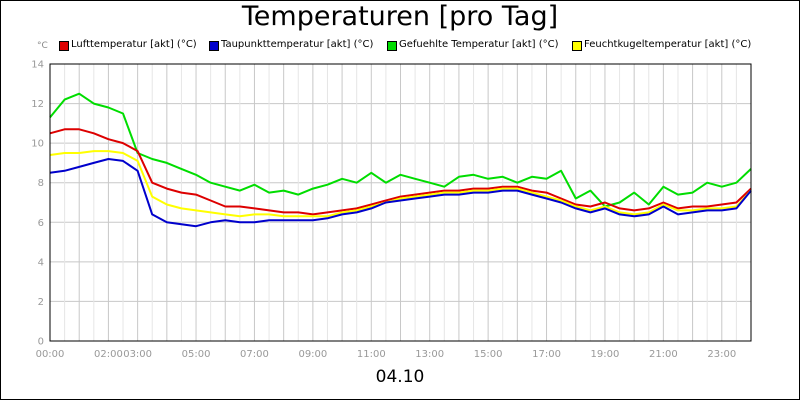  What do you see at coordinates (312, 354) in the screenshot?
I see `x-tick-label: 09:00` at bounding box center [312, 354].